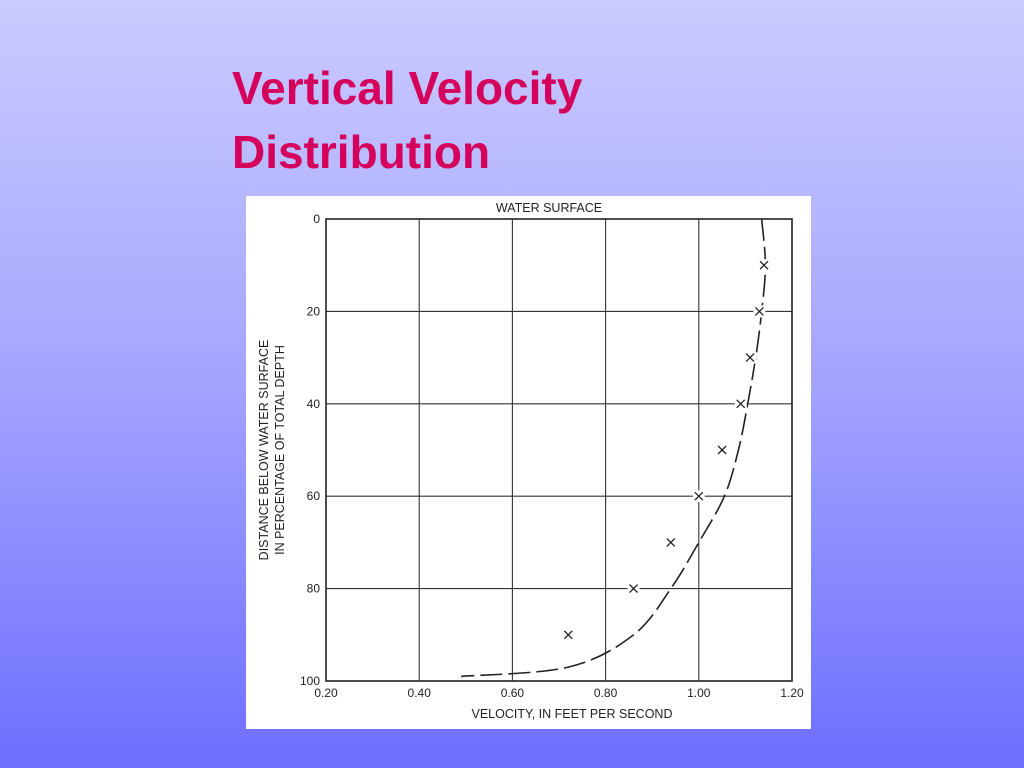 Image resolution: width=1024 pixels, height=768 pixels. Describe the element at coordinates (314, 311) in the screenshot. I see `y-tick-label: 20` at that location.